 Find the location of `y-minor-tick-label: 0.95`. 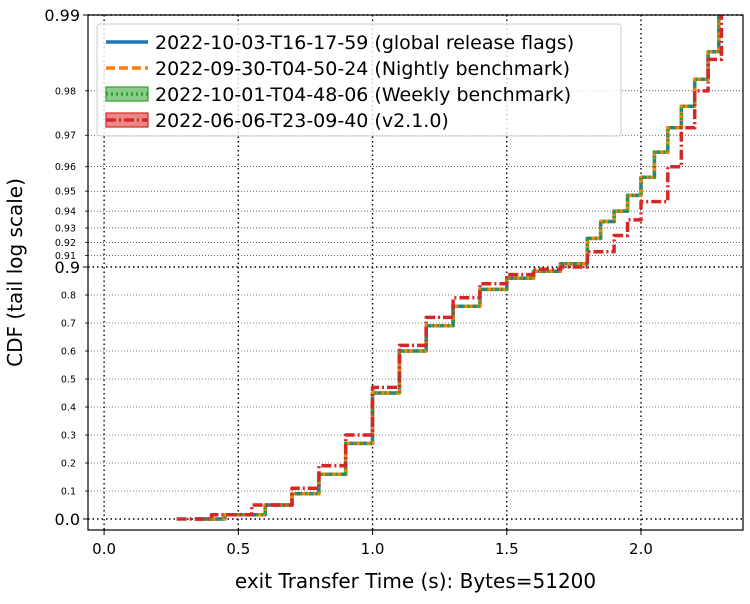

y-minor-tick-label: 0.95 is located at coordinates (65, 192).